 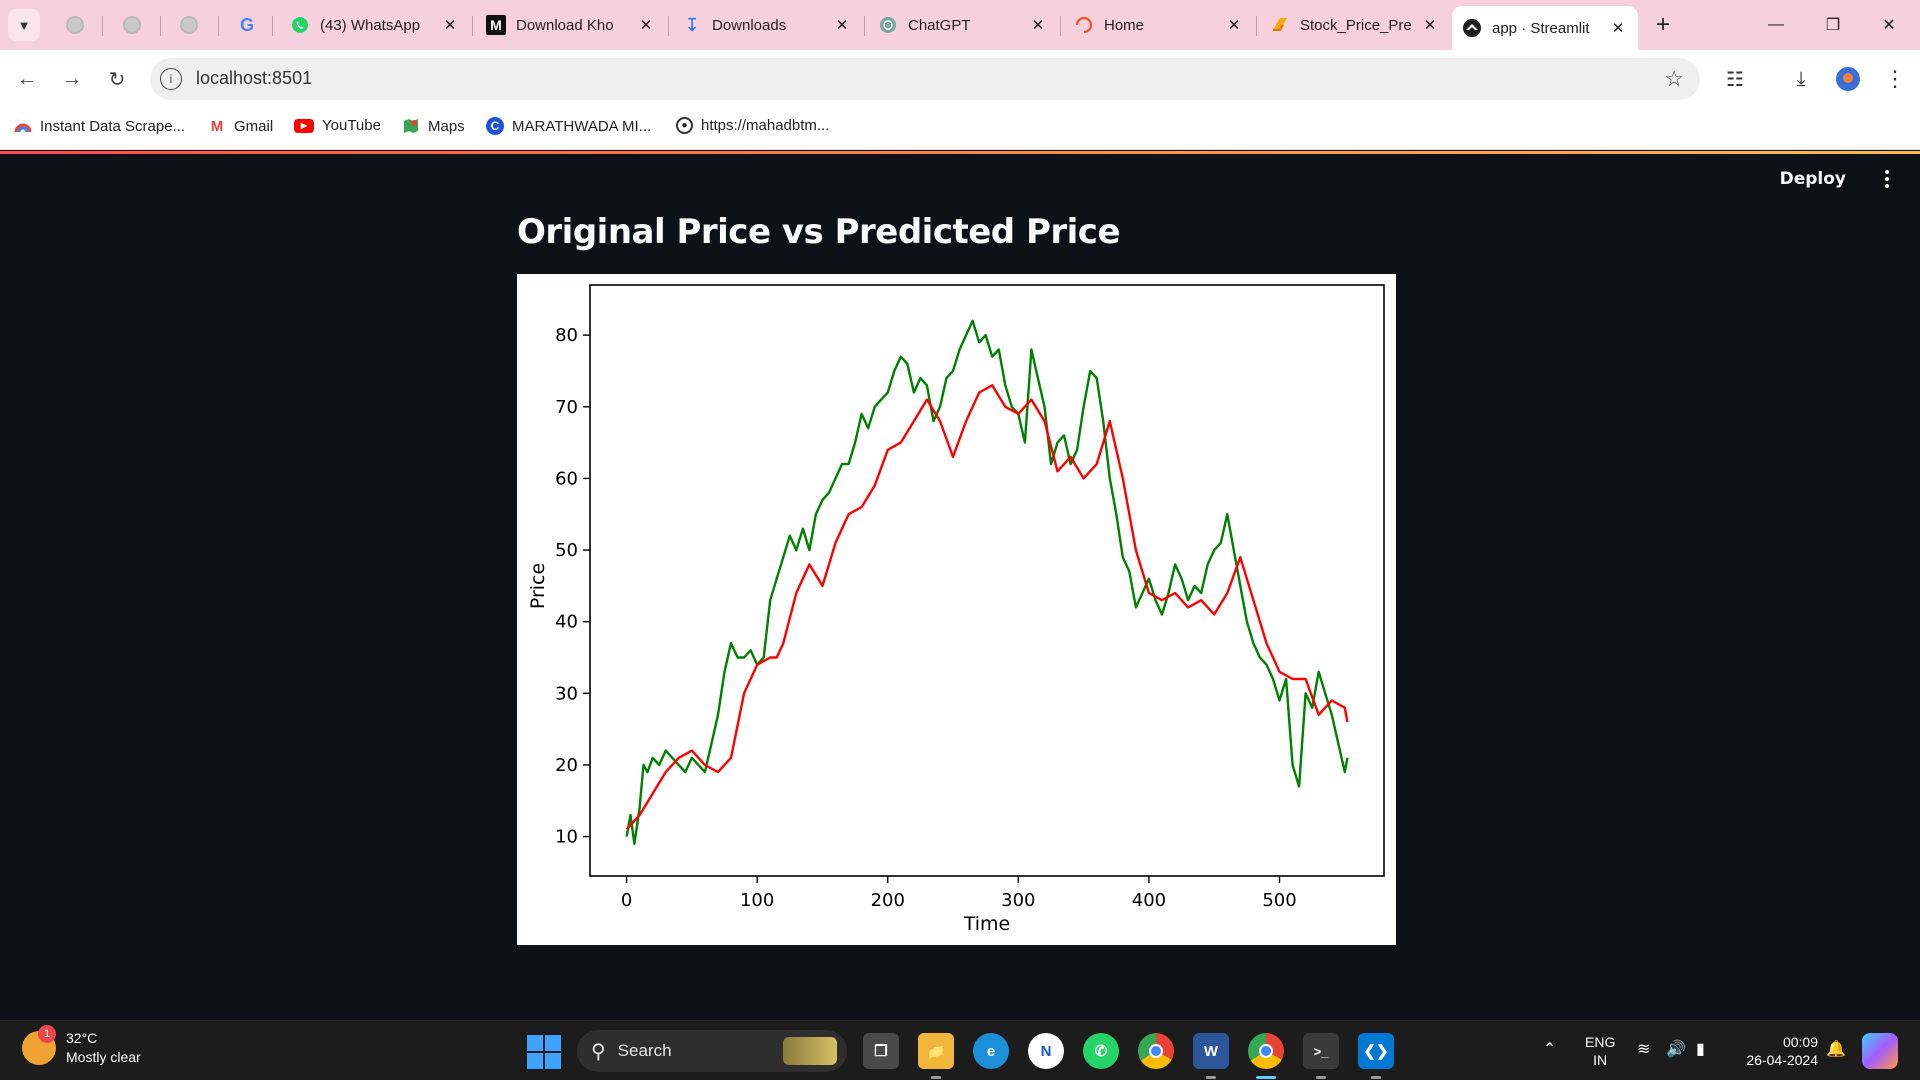 I want to click on menu-dot-icon, so click(x=1887, y=172).